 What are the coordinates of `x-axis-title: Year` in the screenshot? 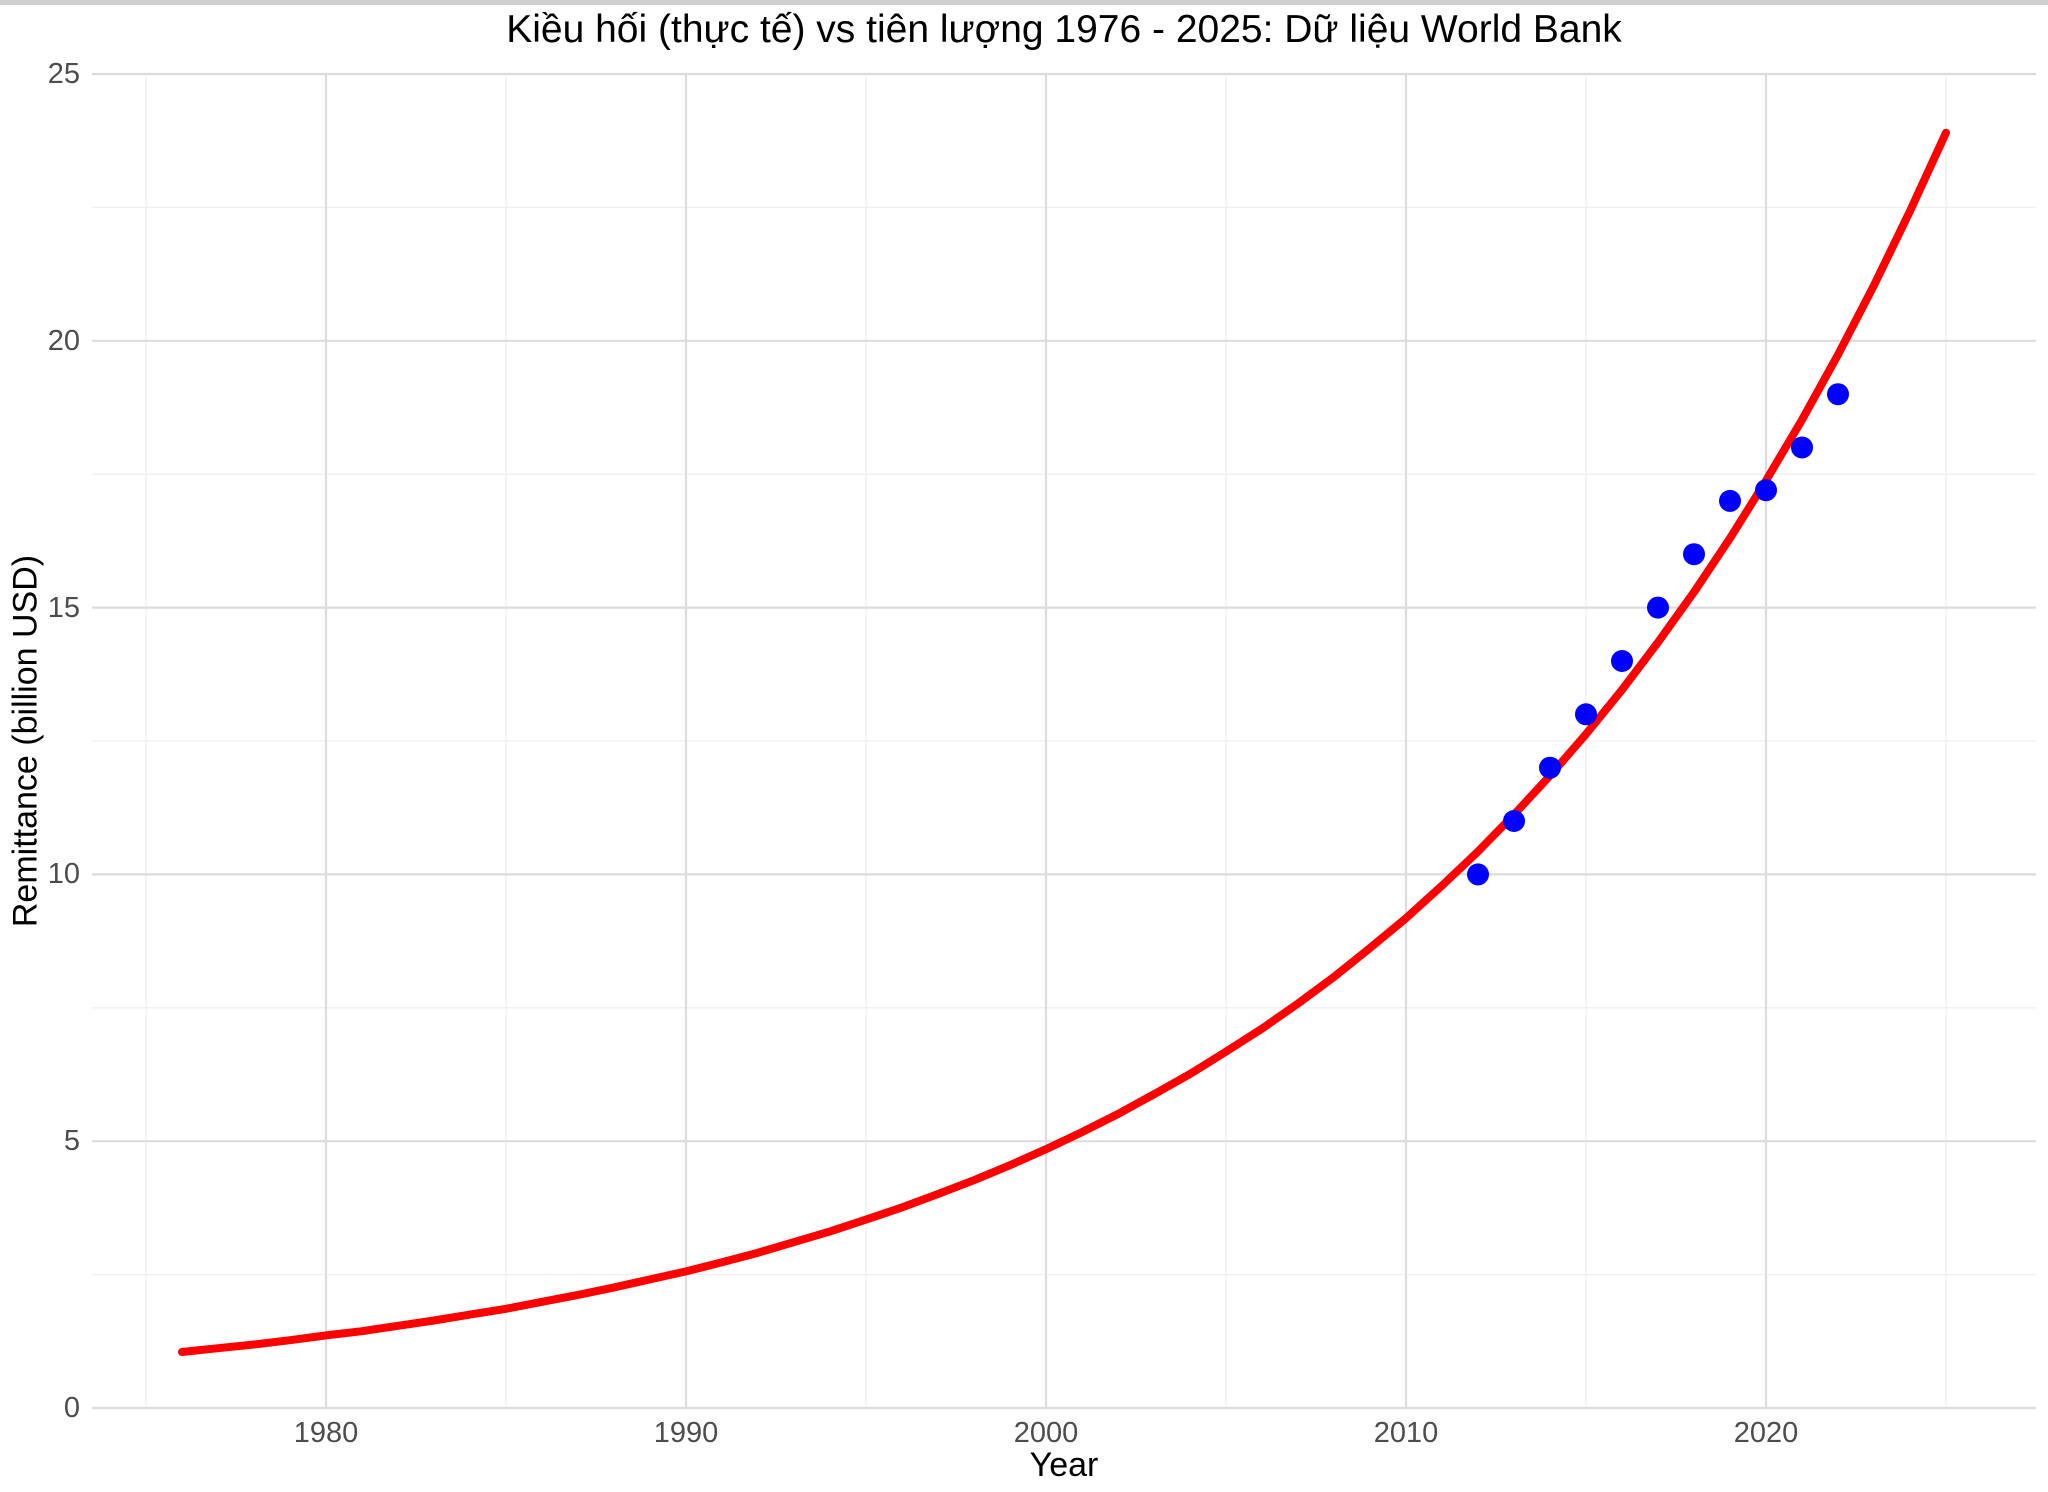 It's located at (1064, 1465).